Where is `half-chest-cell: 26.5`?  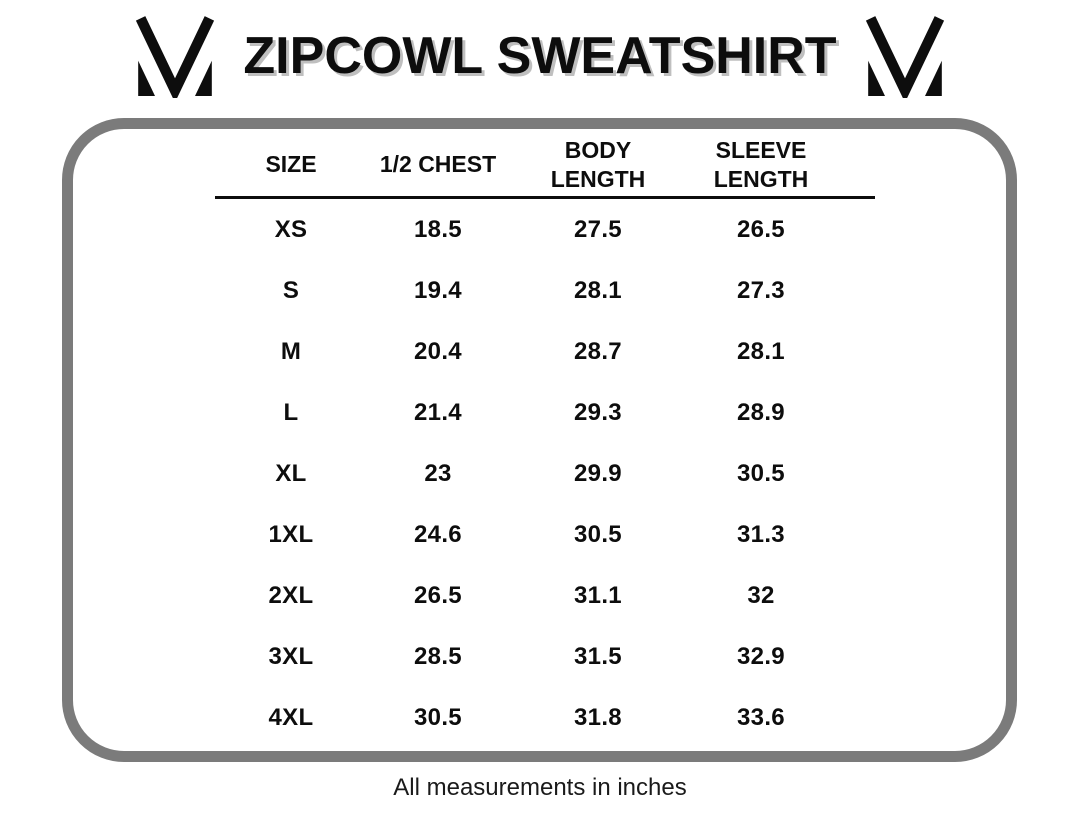 half-chest-cell: 26.5 is located at coordinates (438, 595).